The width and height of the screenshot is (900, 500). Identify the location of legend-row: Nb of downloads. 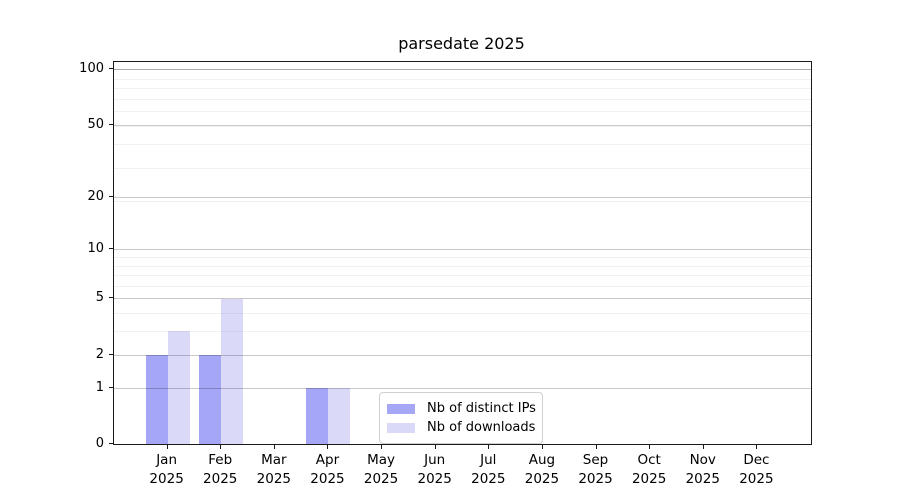
(461, 427).